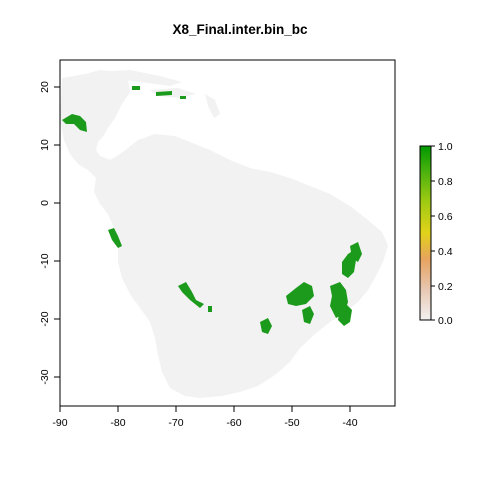  I want to click on y-tick-label: 20, so click(45, 87).